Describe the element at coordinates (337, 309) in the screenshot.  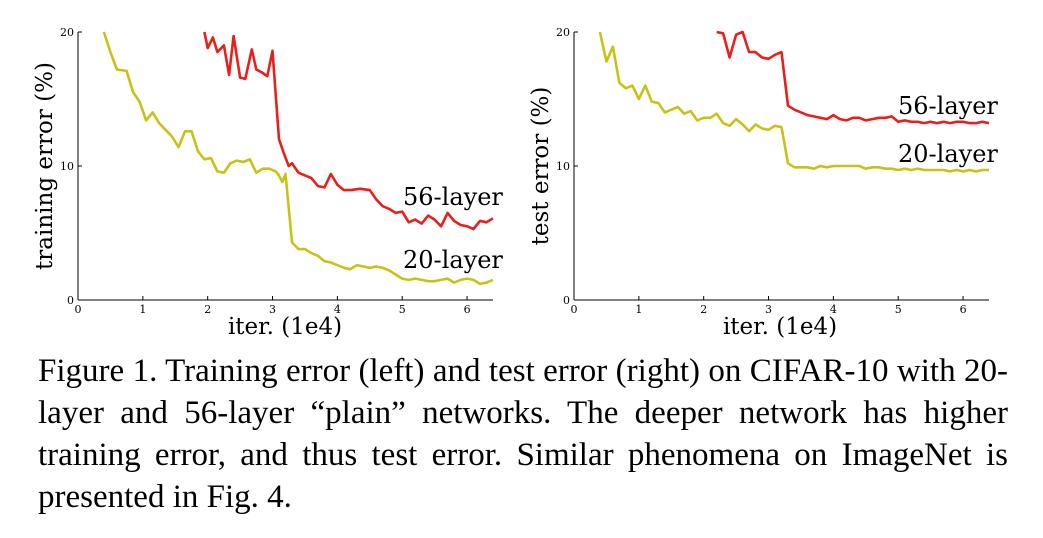
I see `left-x-tick-label: 4` at that location.